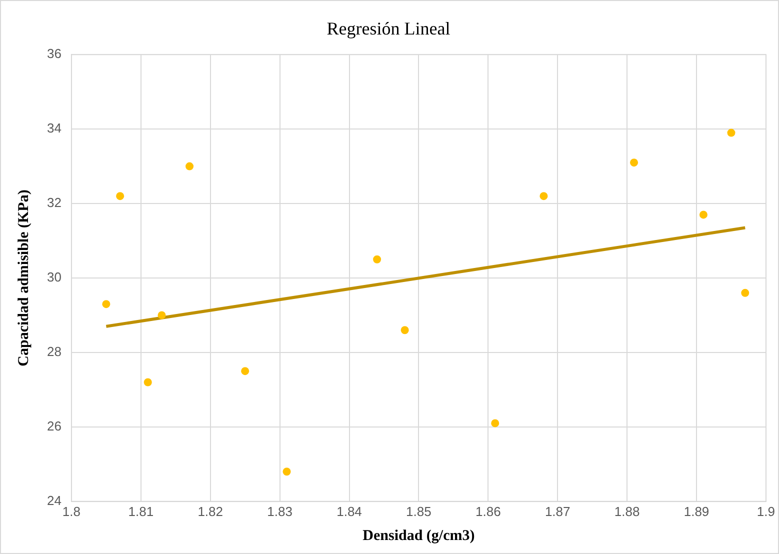 The image size is (779, 554). Describe the element at coordinates (54, 128) in the screenshot. I see `y-tick-label: 34` at that location.